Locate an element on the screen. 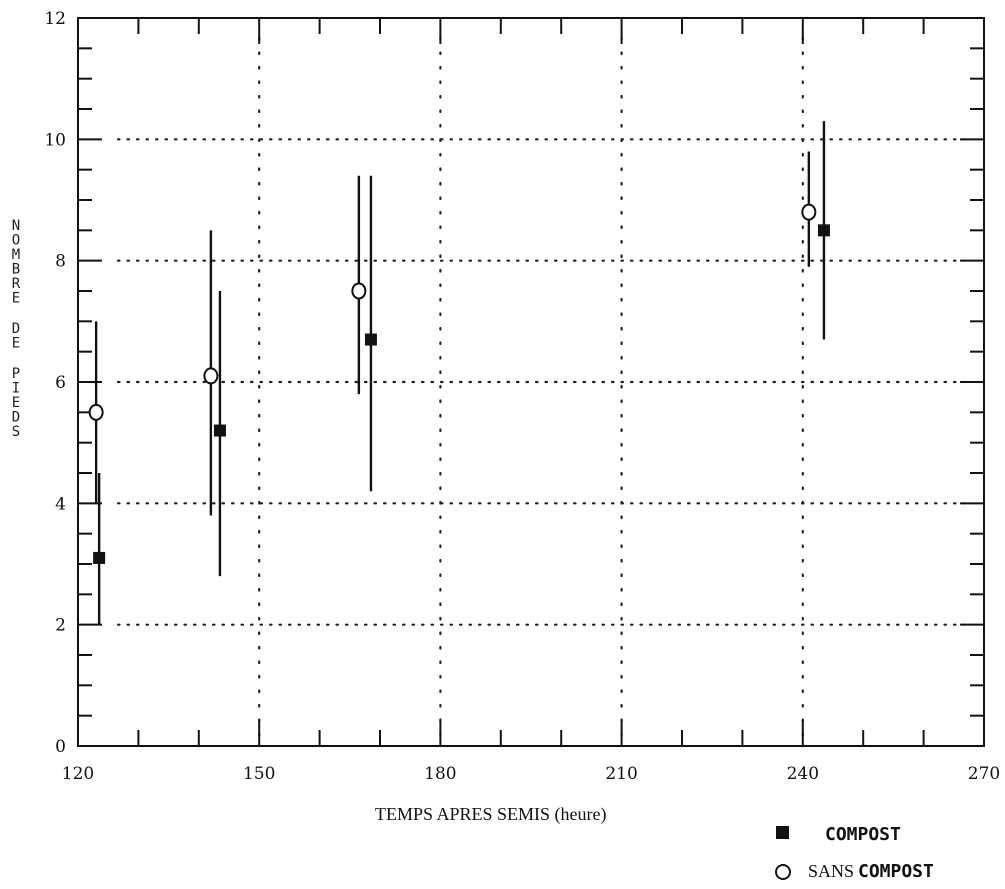 The image size is (1005, 889). x-tick-label: 270 is located at coordinates (984, 774).